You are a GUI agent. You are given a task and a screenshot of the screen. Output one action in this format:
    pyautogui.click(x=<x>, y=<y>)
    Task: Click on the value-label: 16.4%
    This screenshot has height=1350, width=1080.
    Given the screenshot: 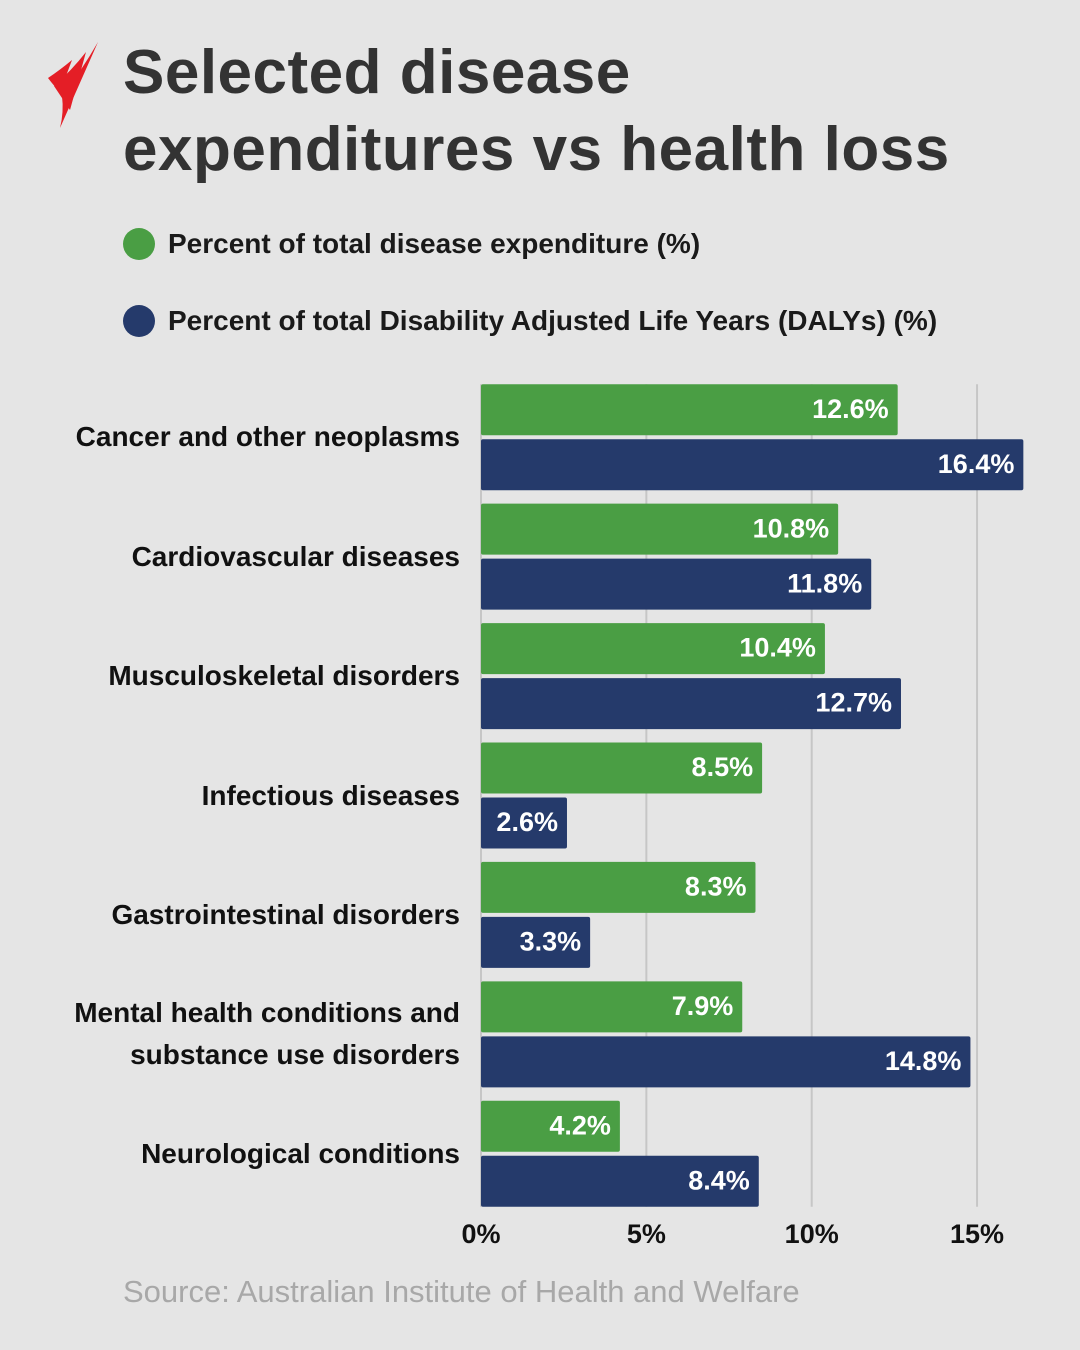 What is the action you would take?
    pyautogui.click(x=976, y=464)
    